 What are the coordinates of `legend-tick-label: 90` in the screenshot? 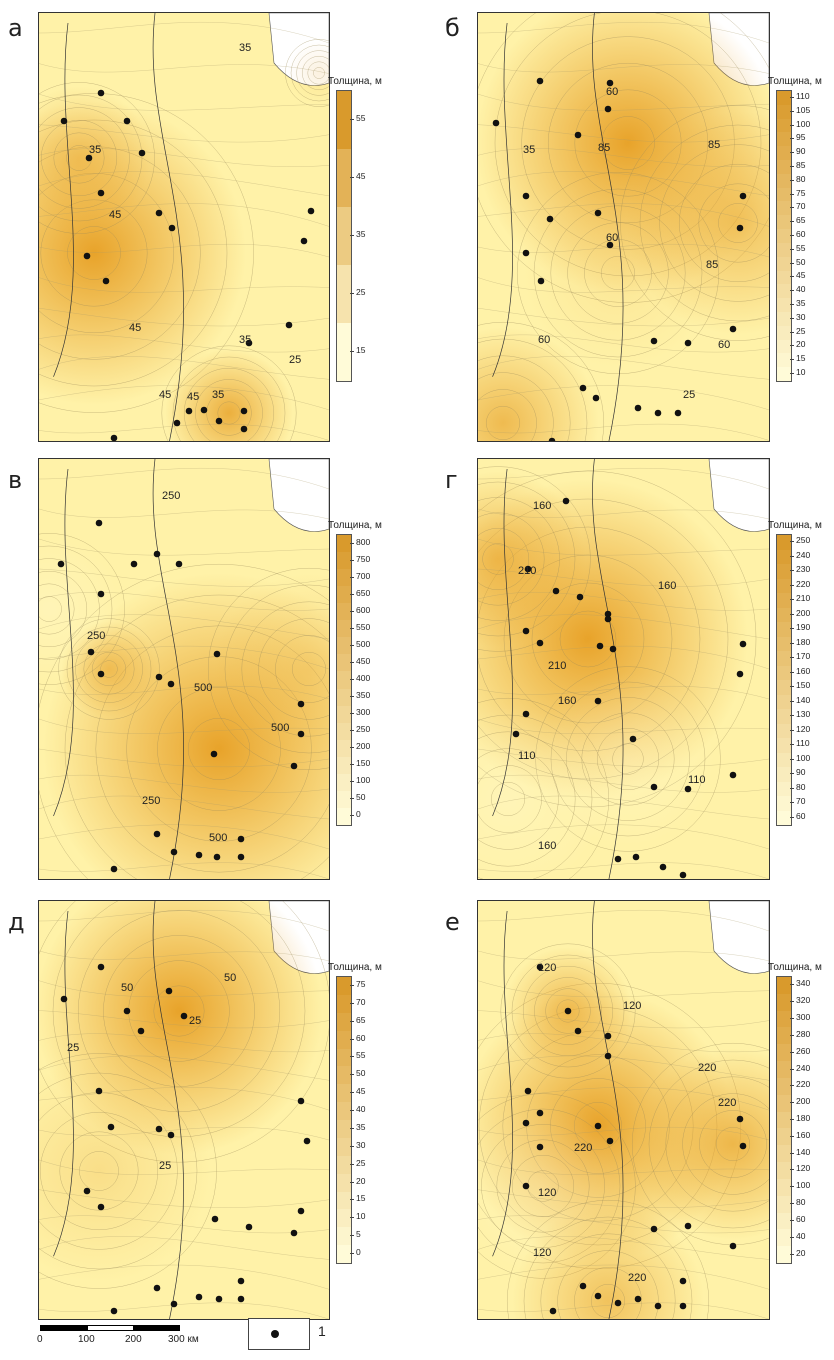 It's located at (801, 772).